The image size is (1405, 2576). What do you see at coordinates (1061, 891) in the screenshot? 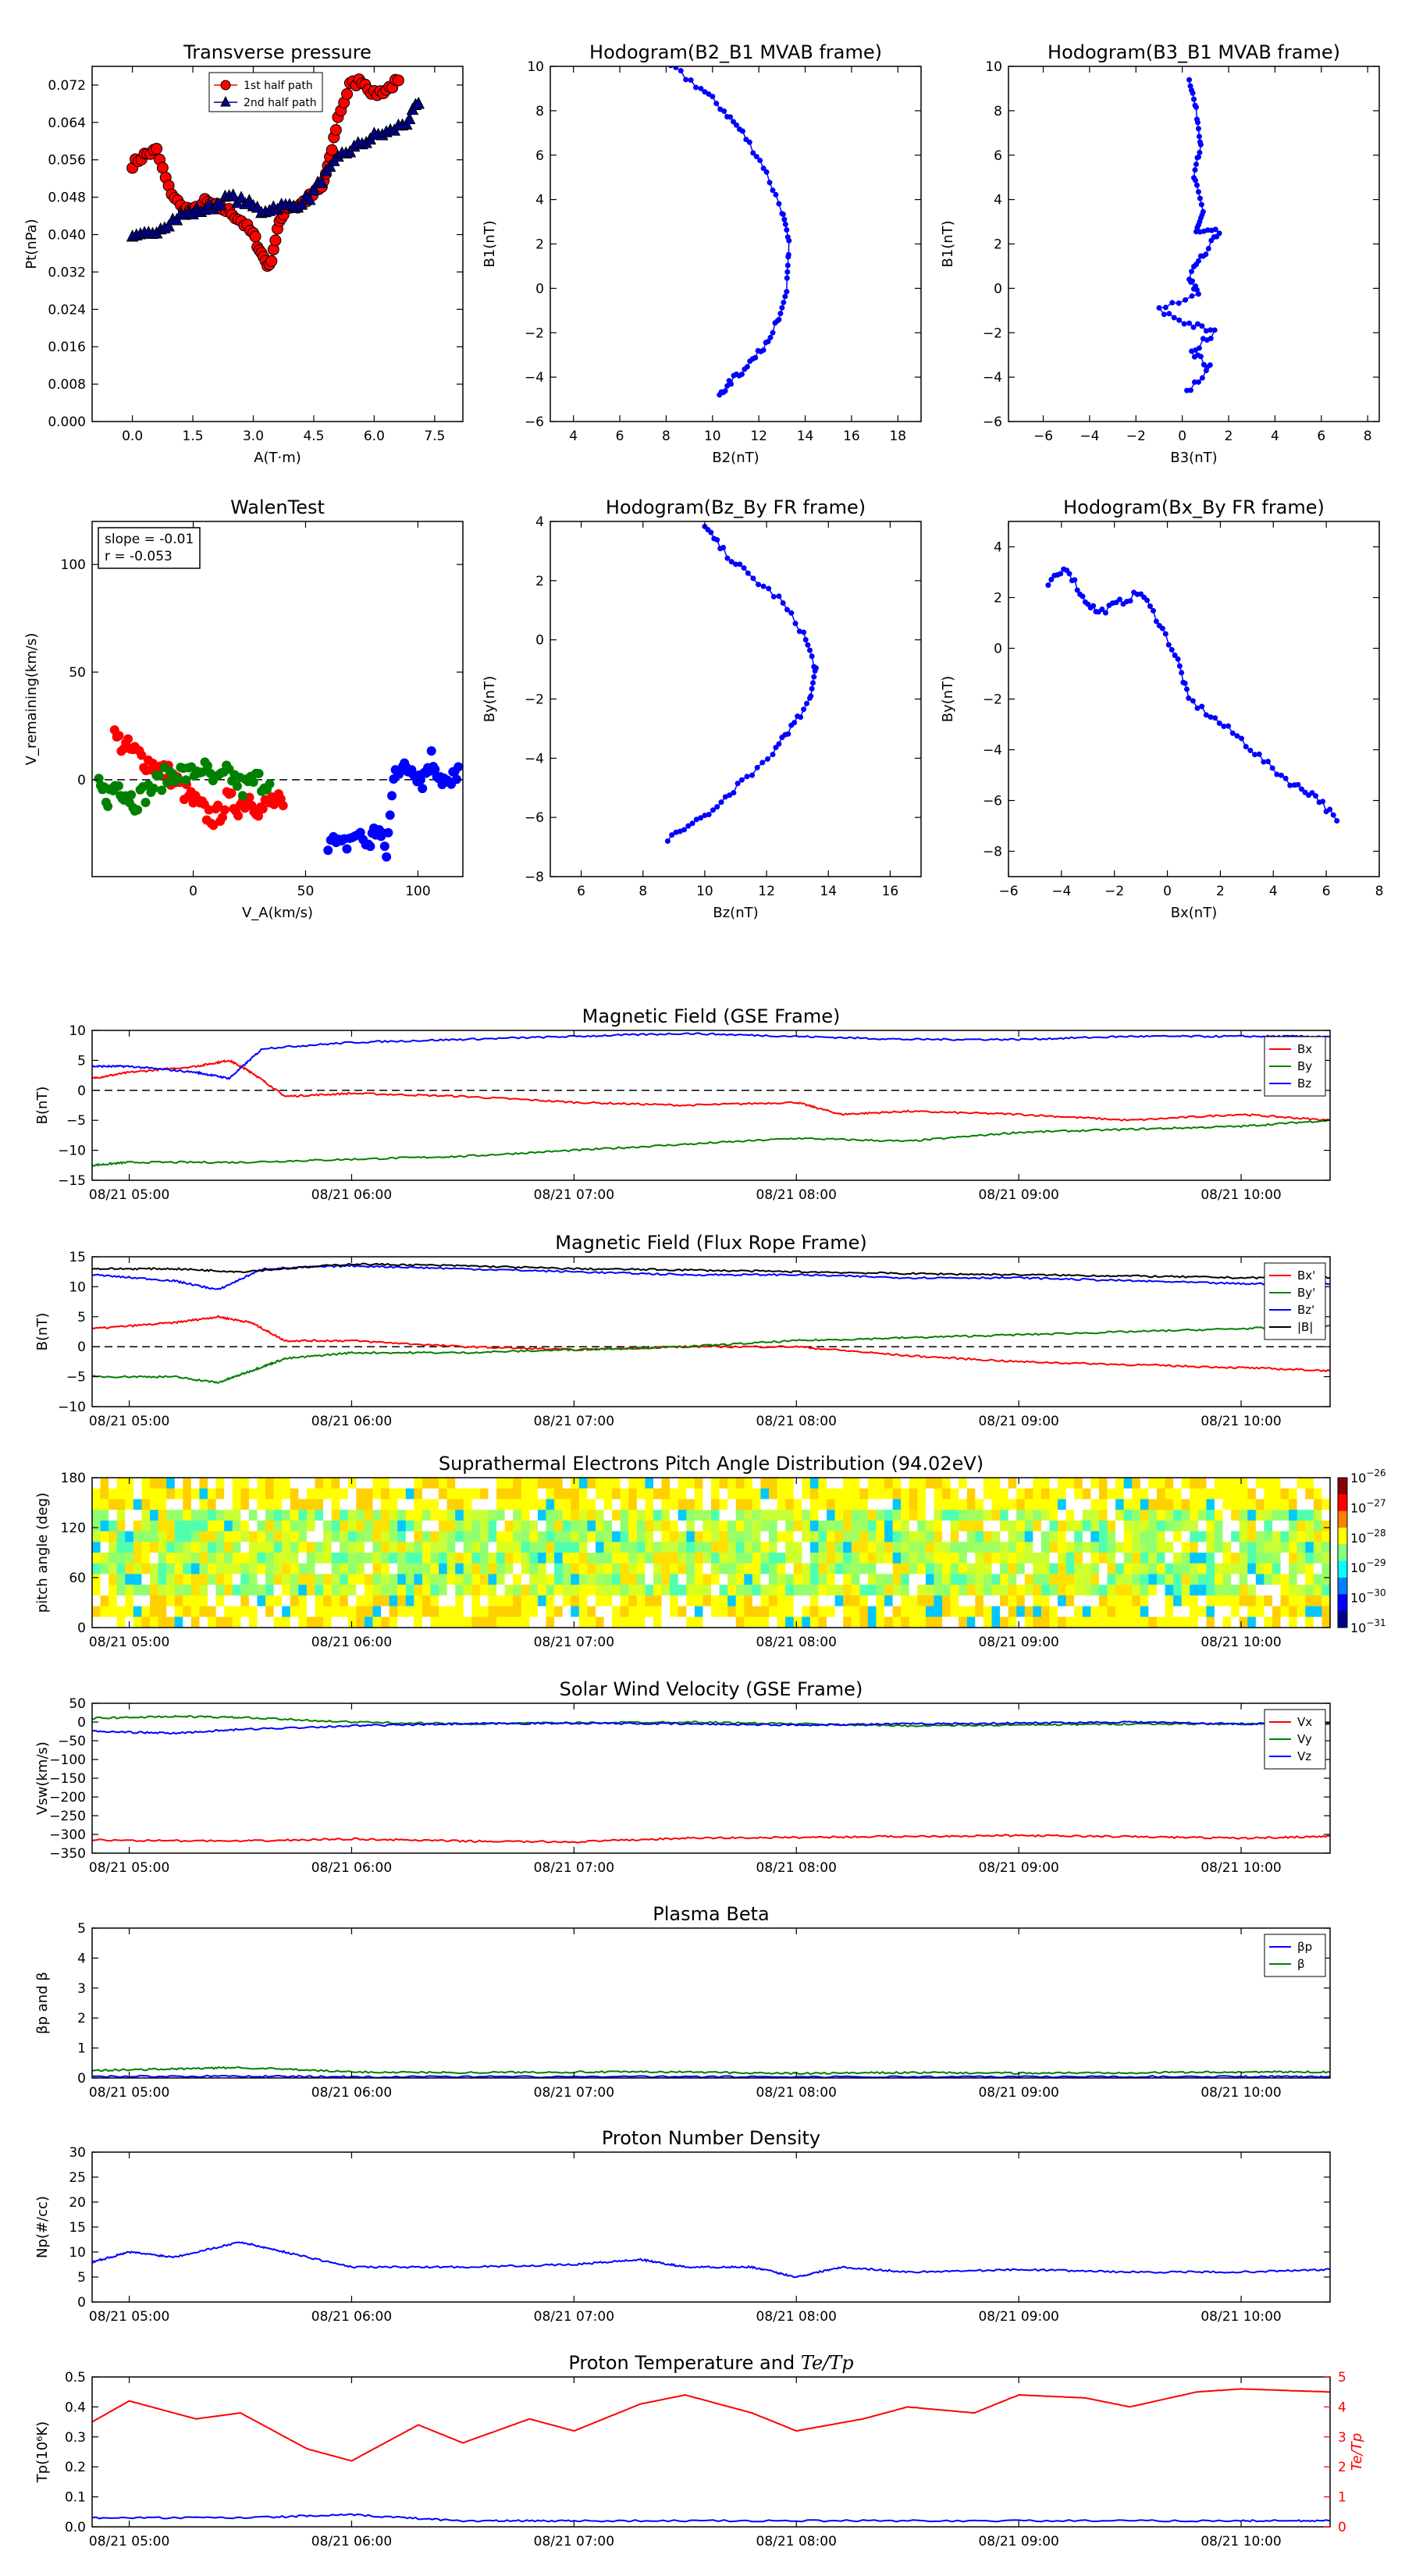
I see `x-tick-label: −4` at bounding box center [1061, 891].